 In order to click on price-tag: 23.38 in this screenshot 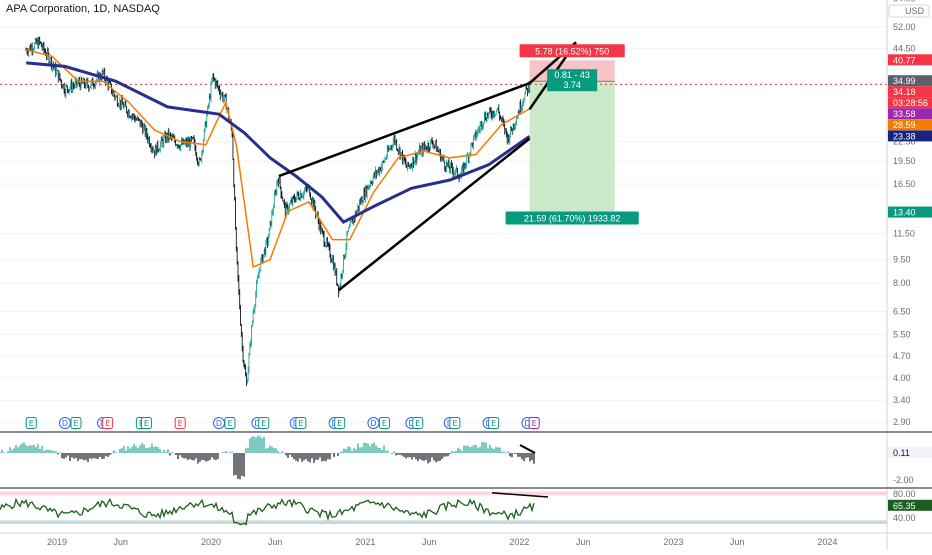, I will do `click(910, 136)`.